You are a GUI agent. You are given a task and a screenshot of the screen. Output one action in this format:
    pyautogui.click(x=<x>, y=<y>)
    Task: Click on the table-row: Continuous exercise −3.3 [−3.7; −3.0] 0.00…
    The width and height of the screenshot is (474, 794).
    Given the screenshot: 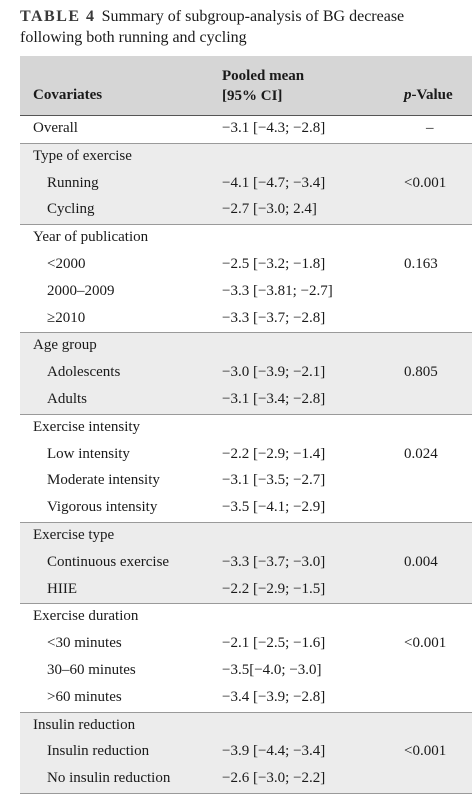 What is the action you would take?
    pyautogui.click(x=246, y=563)
    